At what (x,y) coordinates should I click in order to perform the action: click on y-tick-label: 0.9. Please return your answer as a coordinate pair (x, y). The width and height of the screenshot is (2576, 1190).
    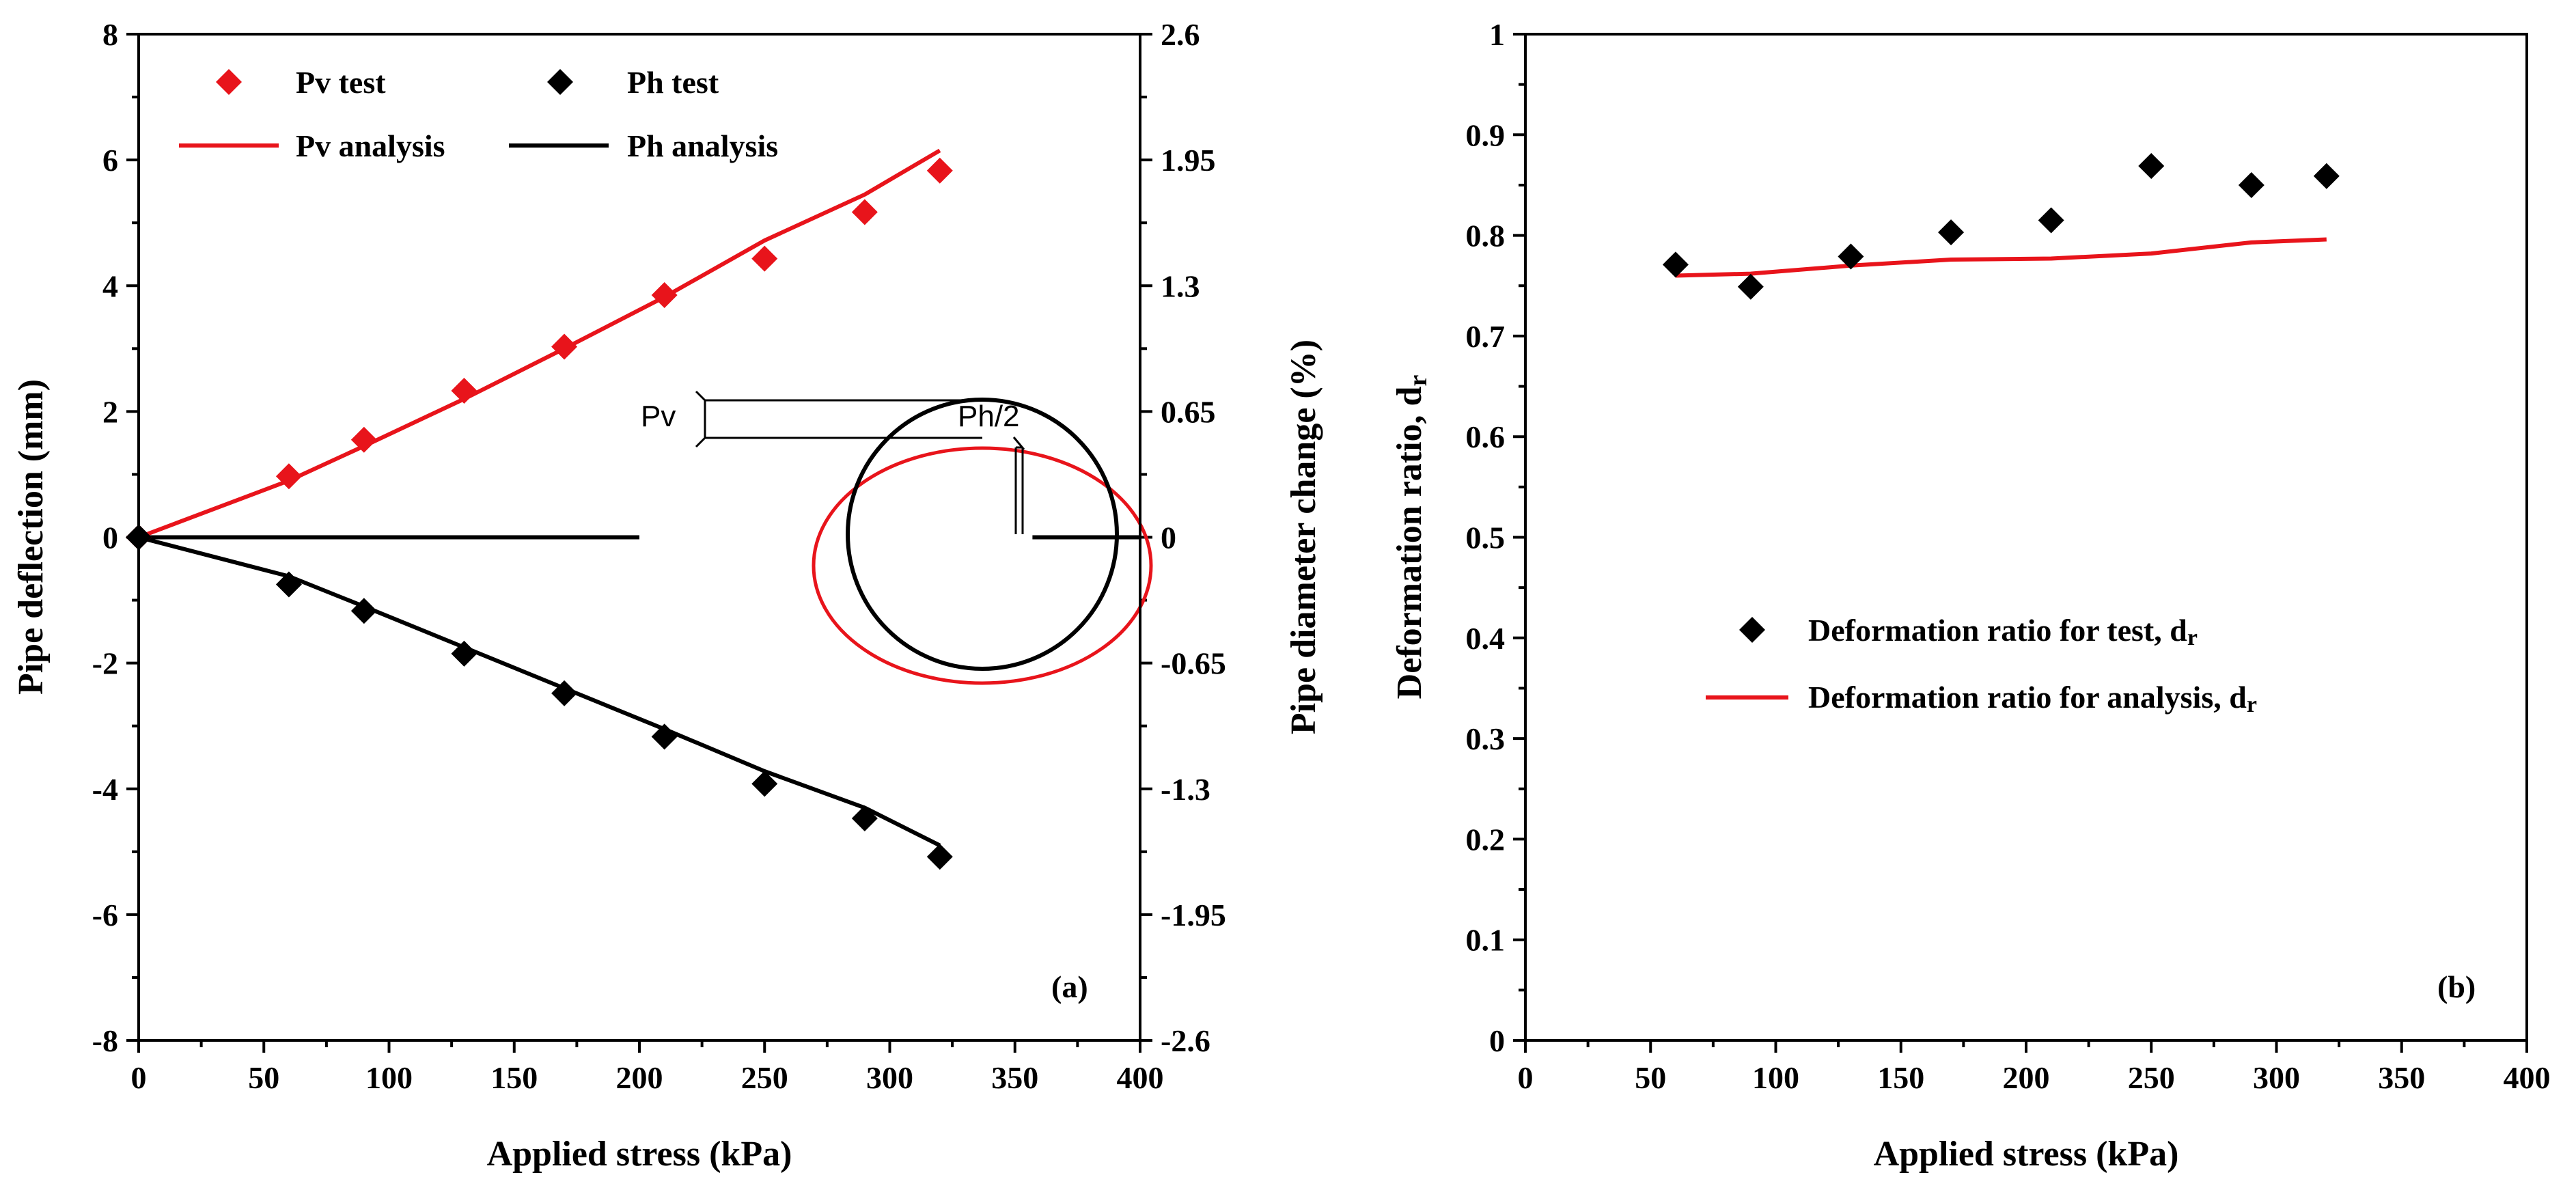
    Looking at the image, I should click on (1486, 134).